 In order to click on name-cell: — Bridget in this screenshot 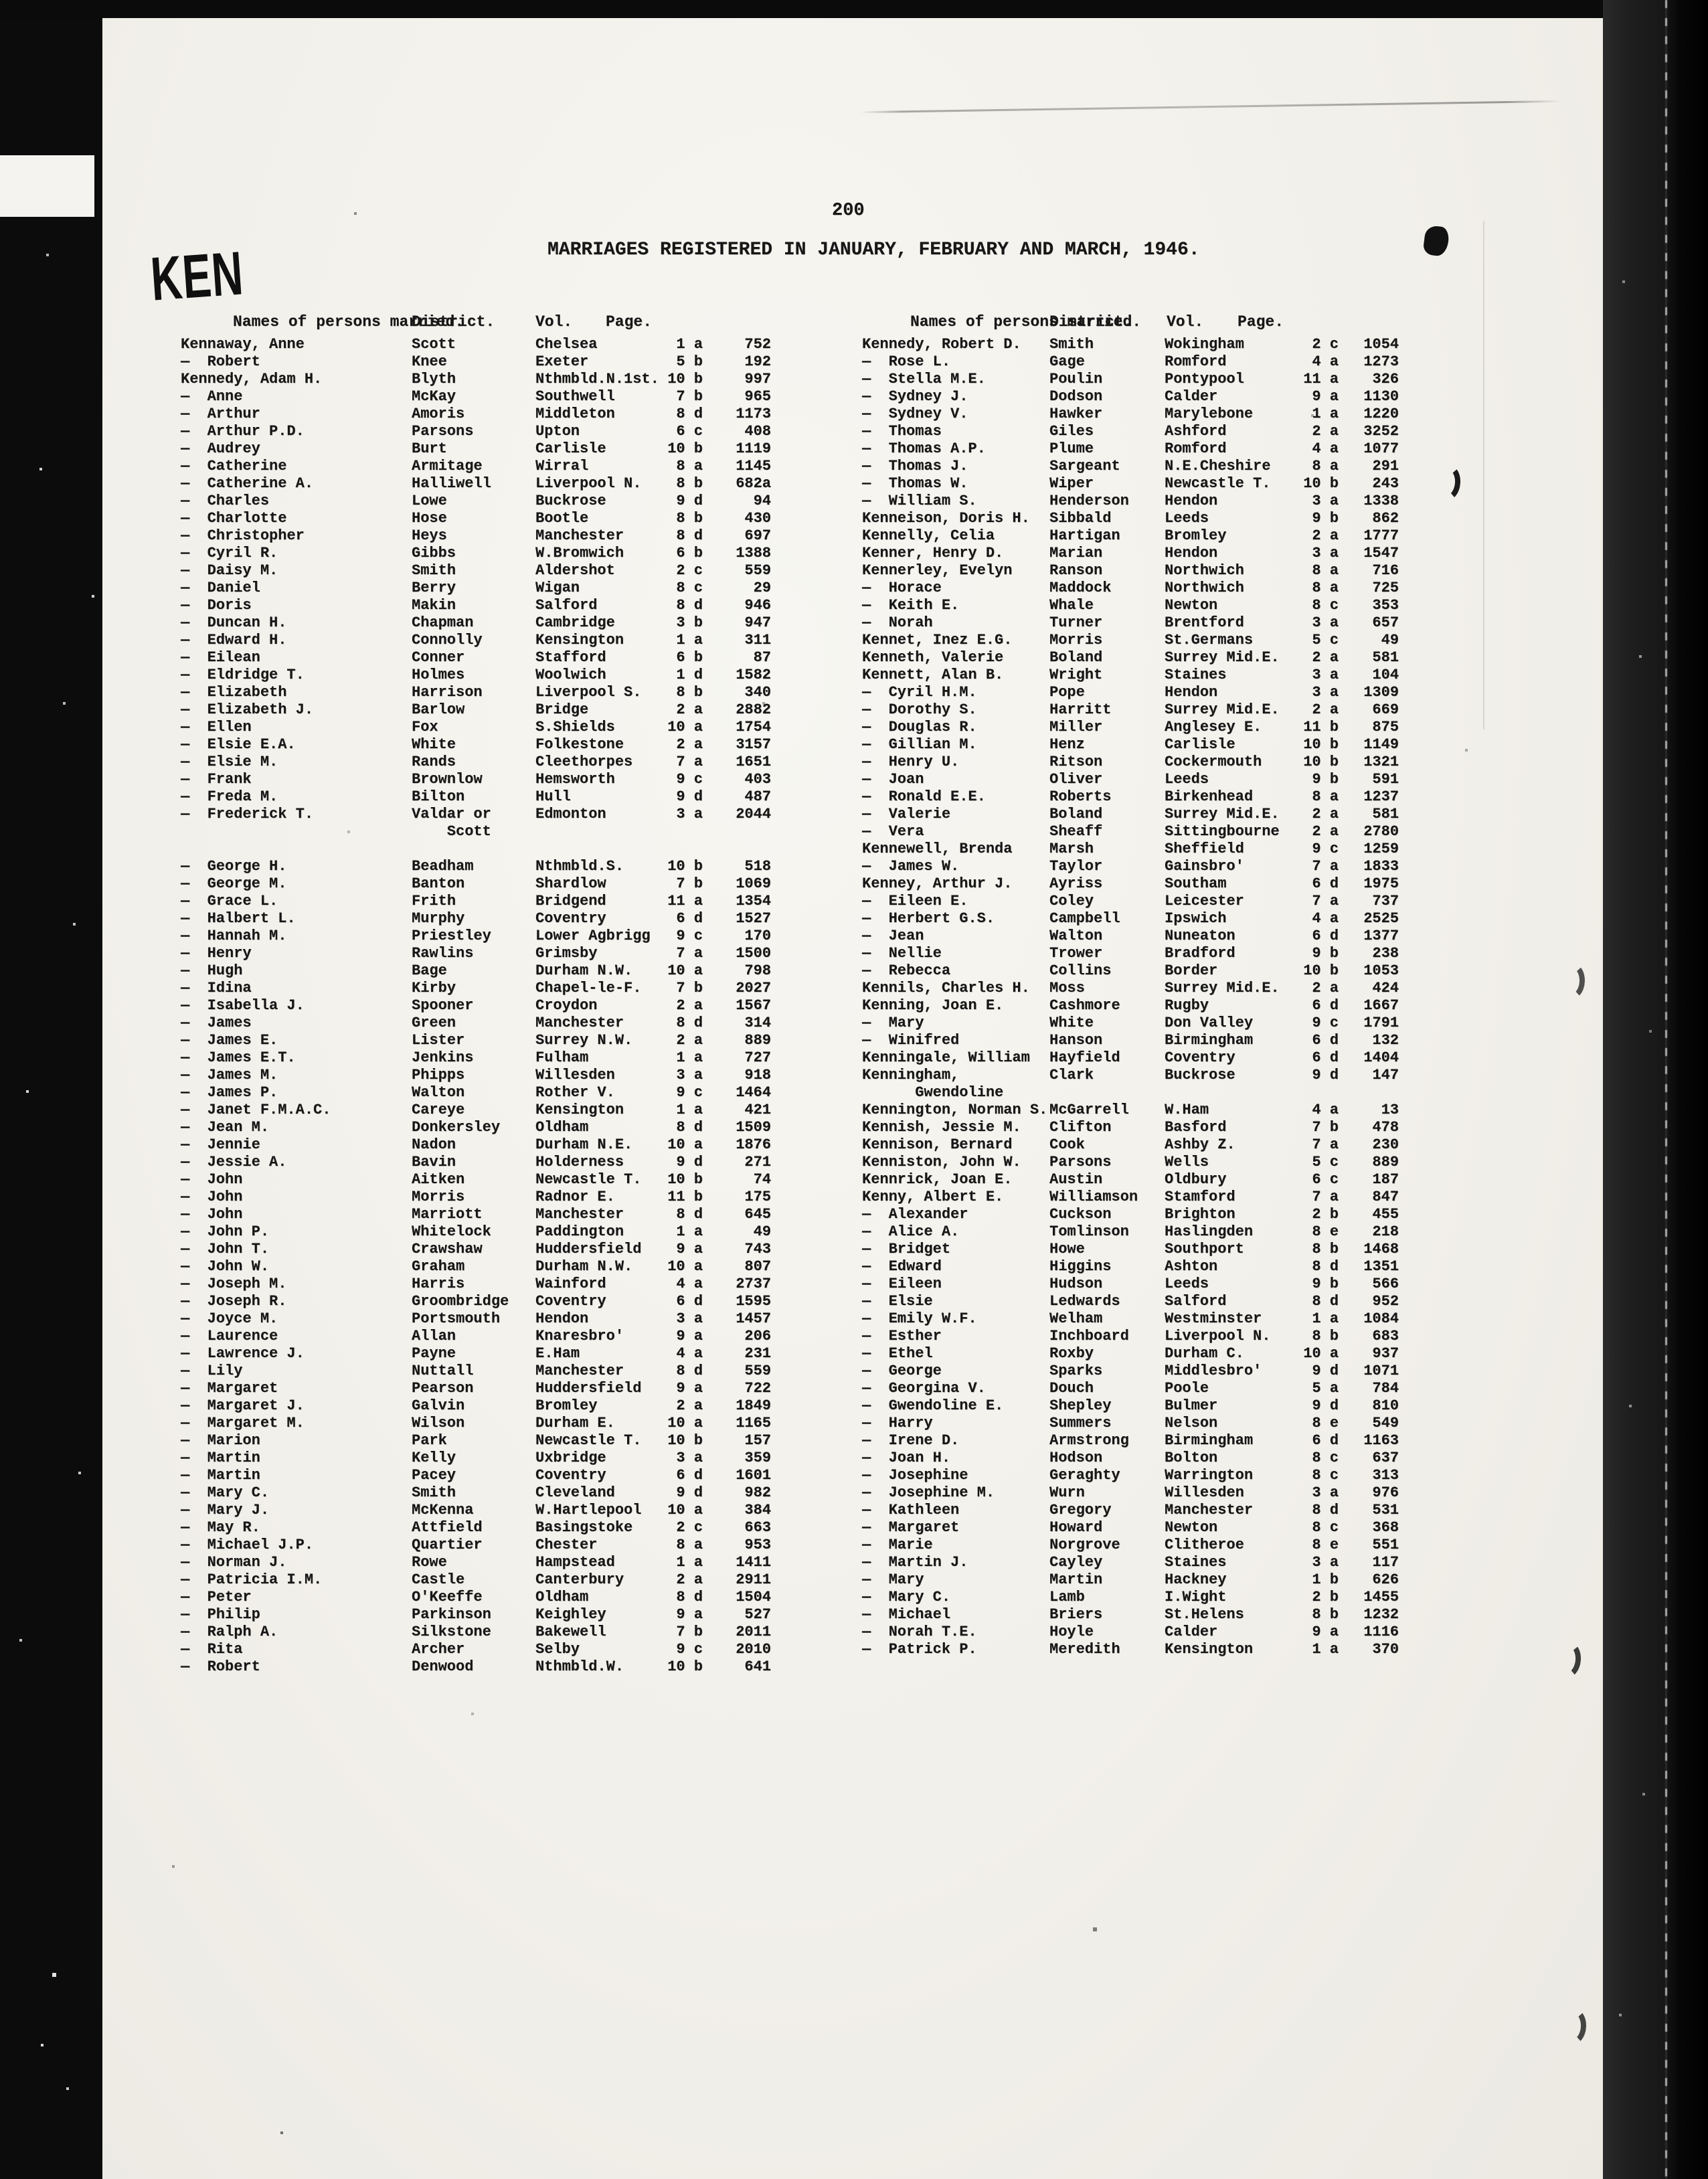, I will do `click(906, 1249)`.